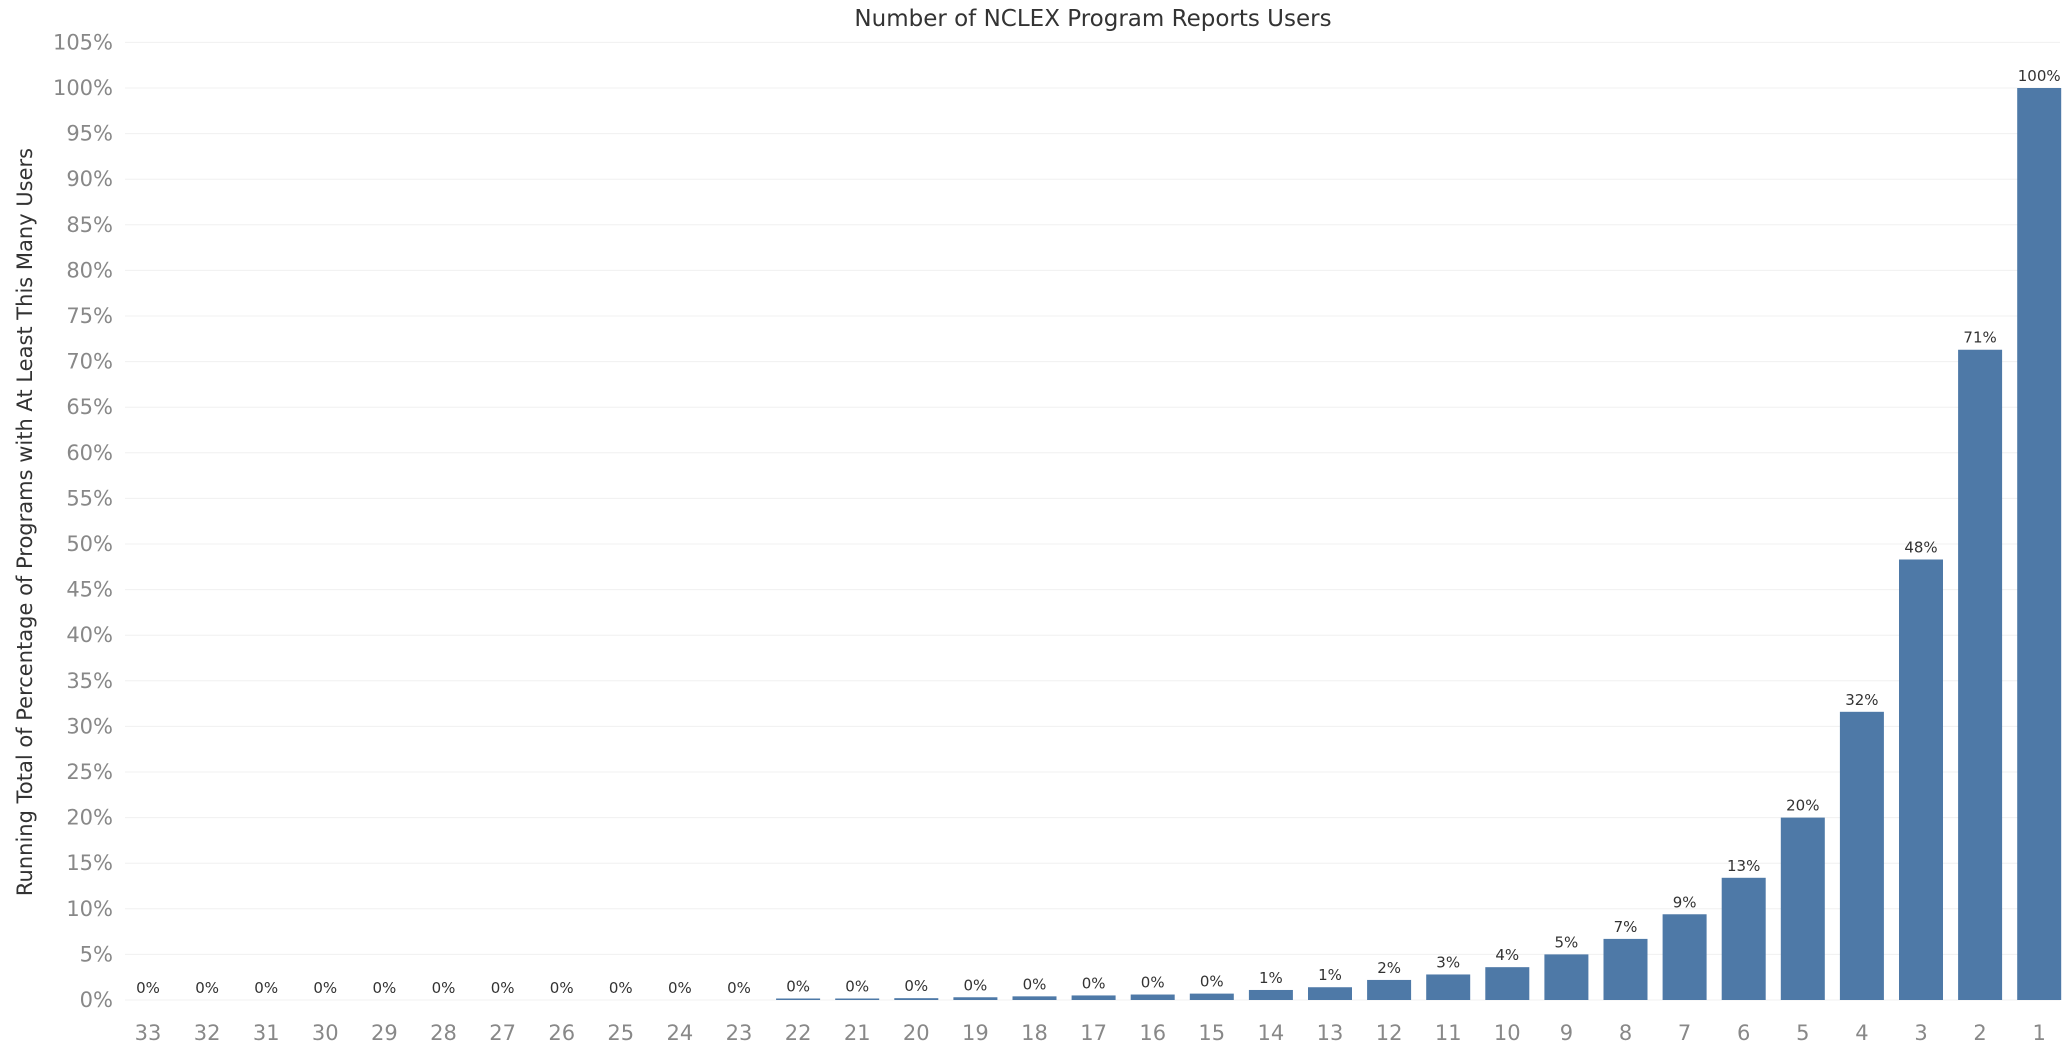 The width and height of the screenshot is (2066, 1046). Describe the element at coordinates (1566, 1033) in the screenshot. I see `x-tick-label: 9` at that location.